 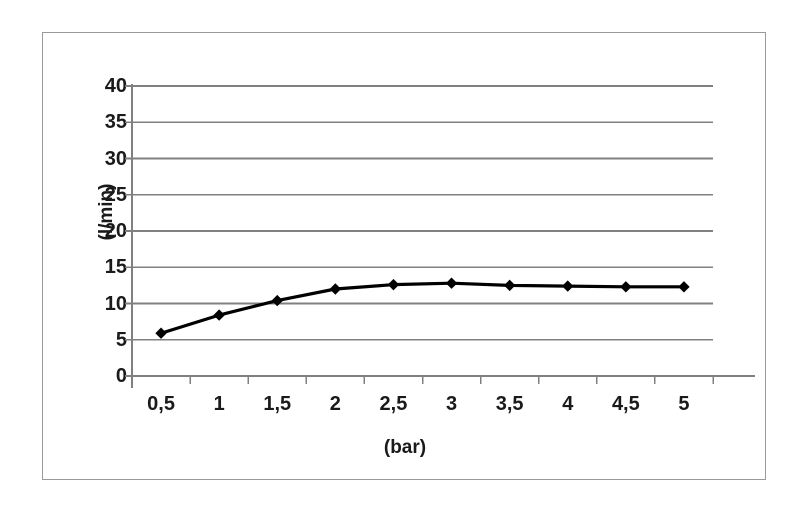 I want to click on x-axis-ticks, so click(x=422, y=380).